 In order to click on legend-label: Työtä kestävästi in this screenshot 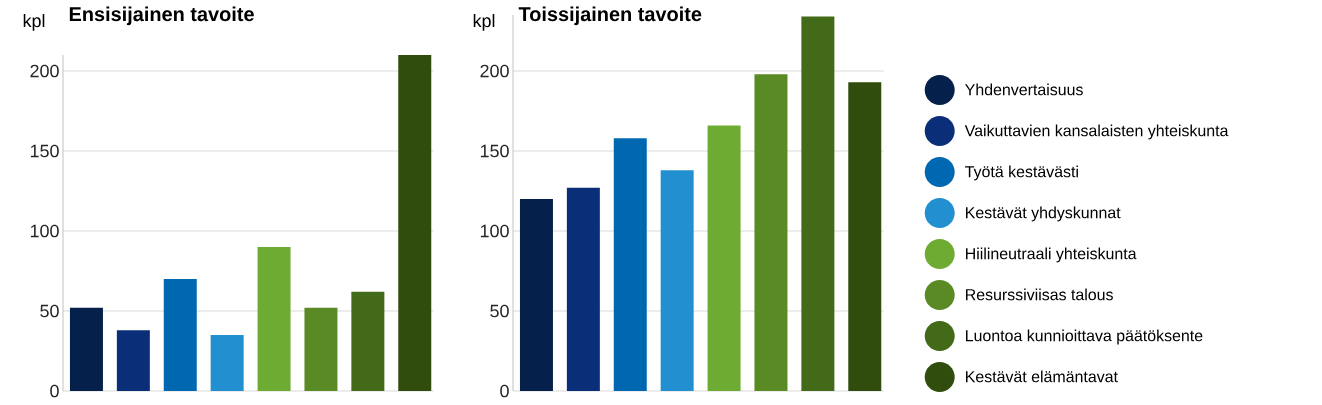, I will do `click(1021, 173)`.